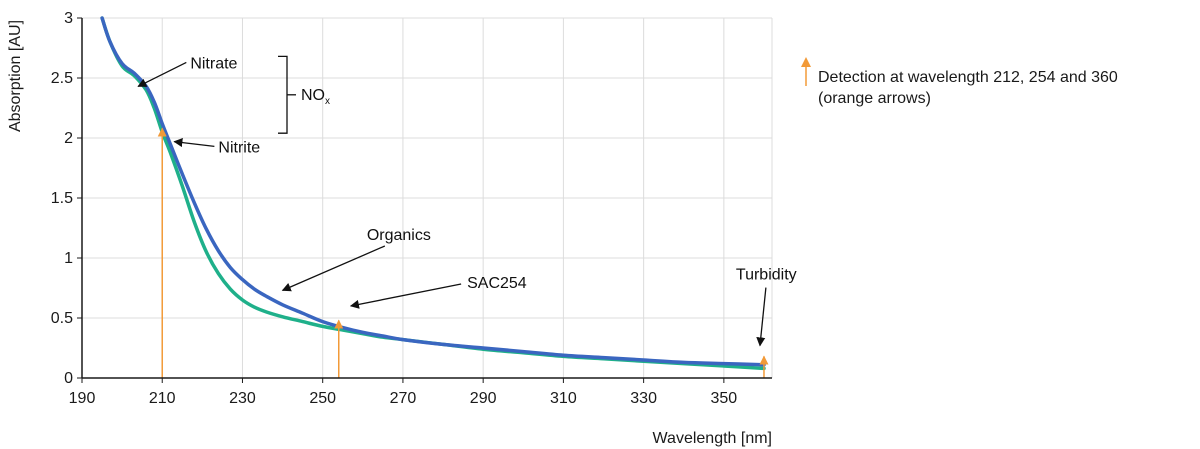  I want to click on x-tick-label: 330, so click(643, 398).